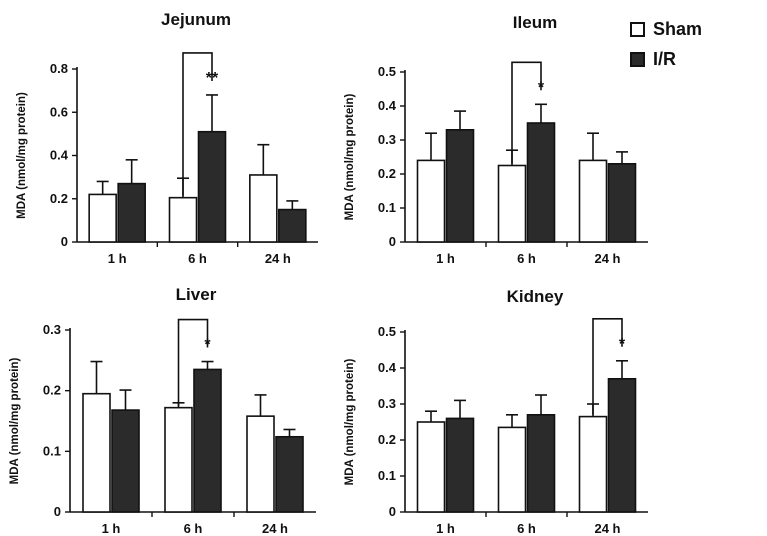  I want to click on legend-label-ir: I/R, so click(665, 58).